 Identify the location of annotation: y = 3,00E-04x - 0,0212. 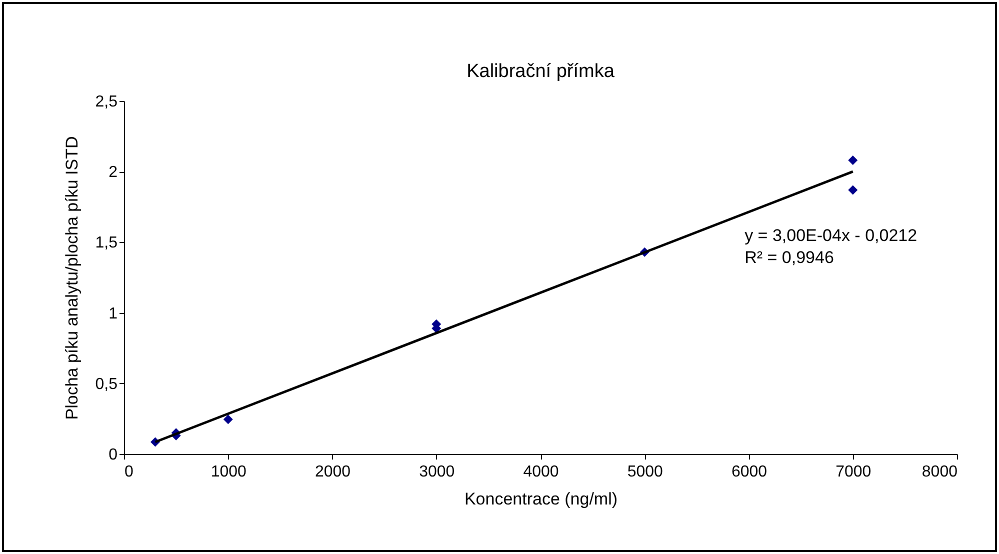
(831, 236).